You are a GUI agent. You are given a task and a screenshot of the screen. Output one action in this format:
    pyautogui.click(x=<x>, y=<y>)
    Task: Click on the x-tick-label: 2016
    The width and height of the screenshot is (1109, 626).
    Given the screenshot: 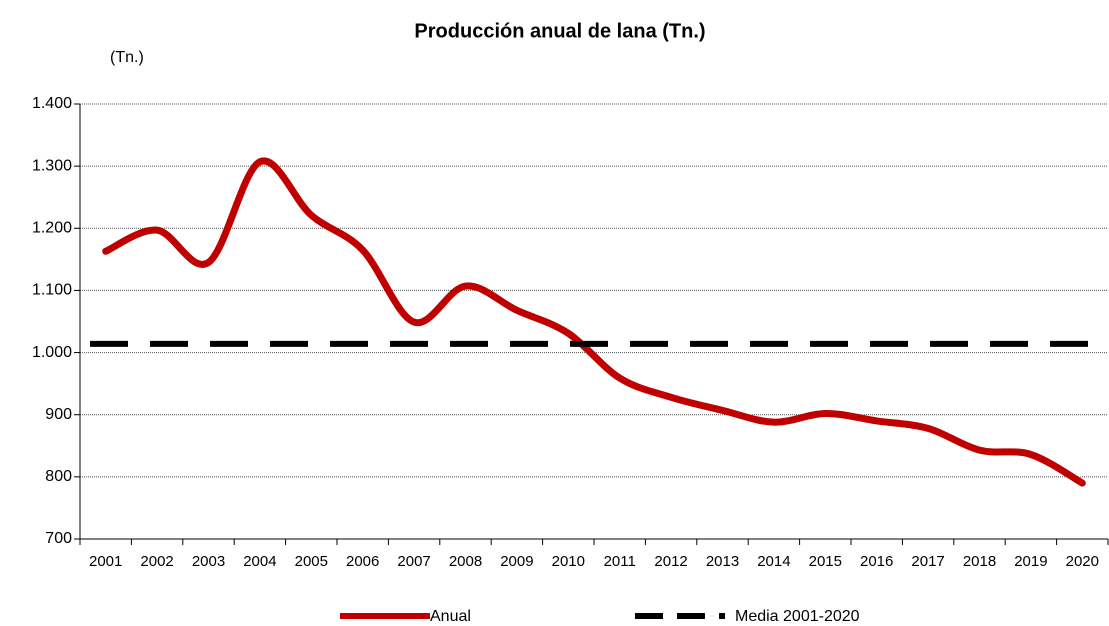 What is the action you would take?
    pyautogui.click(x=876, y=561)
    